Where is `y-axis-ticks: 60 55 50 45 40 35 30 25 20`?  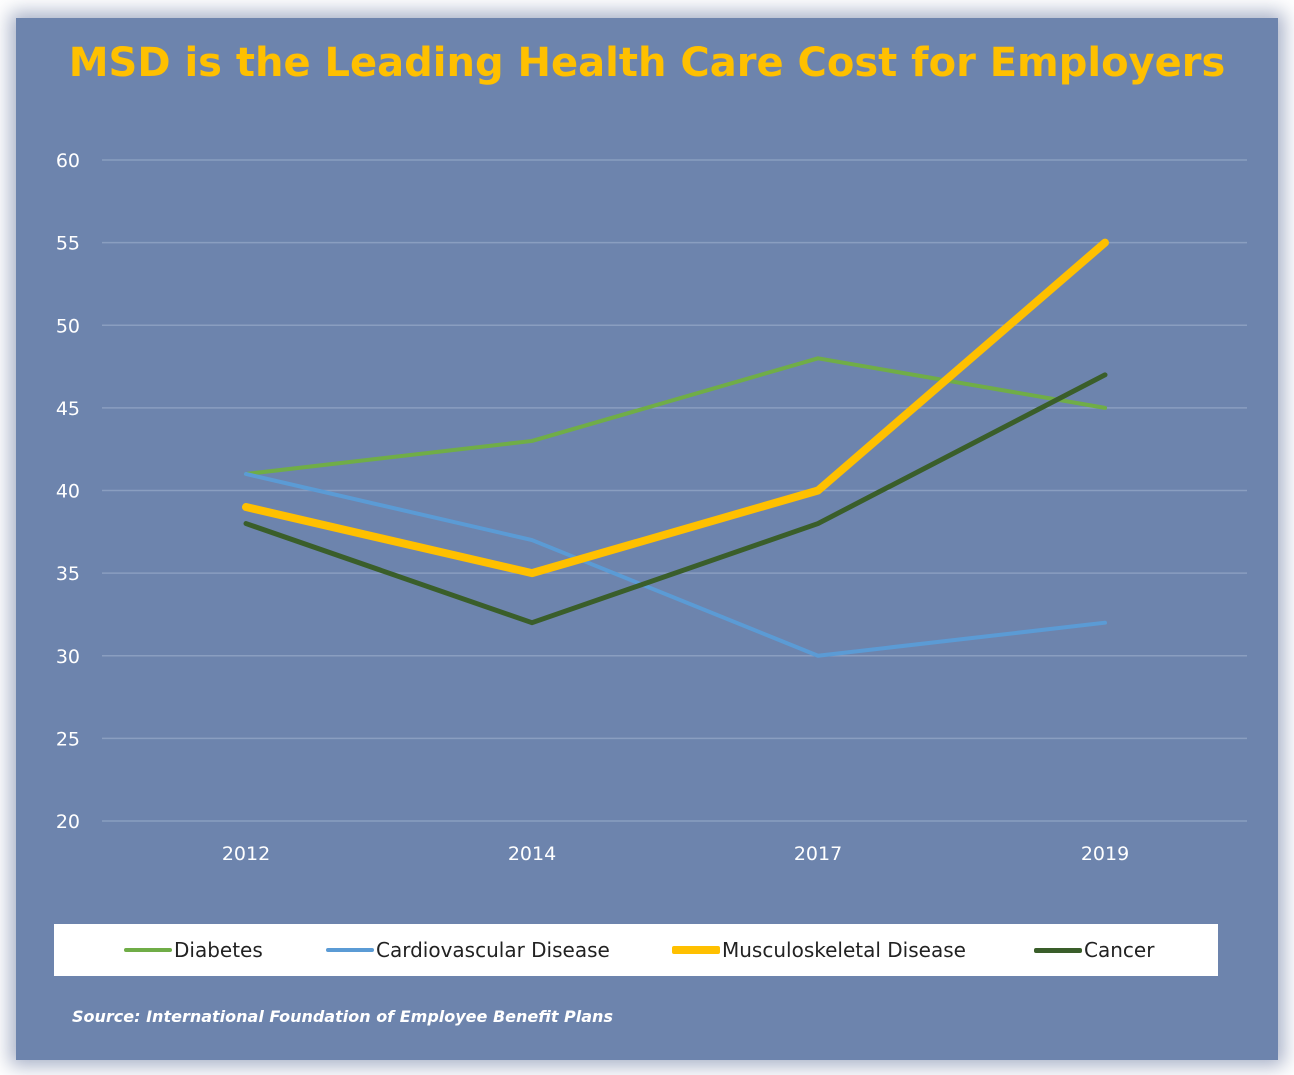 y-axis-ticks: 60 55 50 45 40 35 30 25 20 is located at coordinates (68, 491).